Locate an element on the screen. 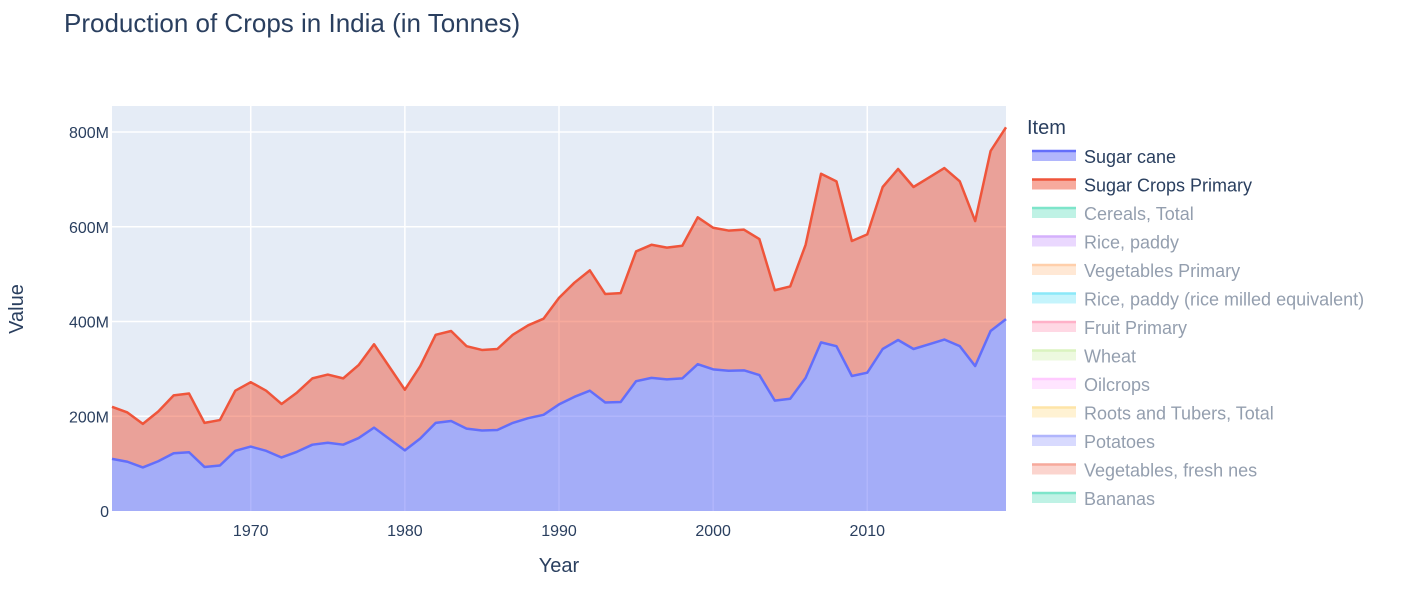  legend-item: Oilcrops is located at coordinates (1091, 385).